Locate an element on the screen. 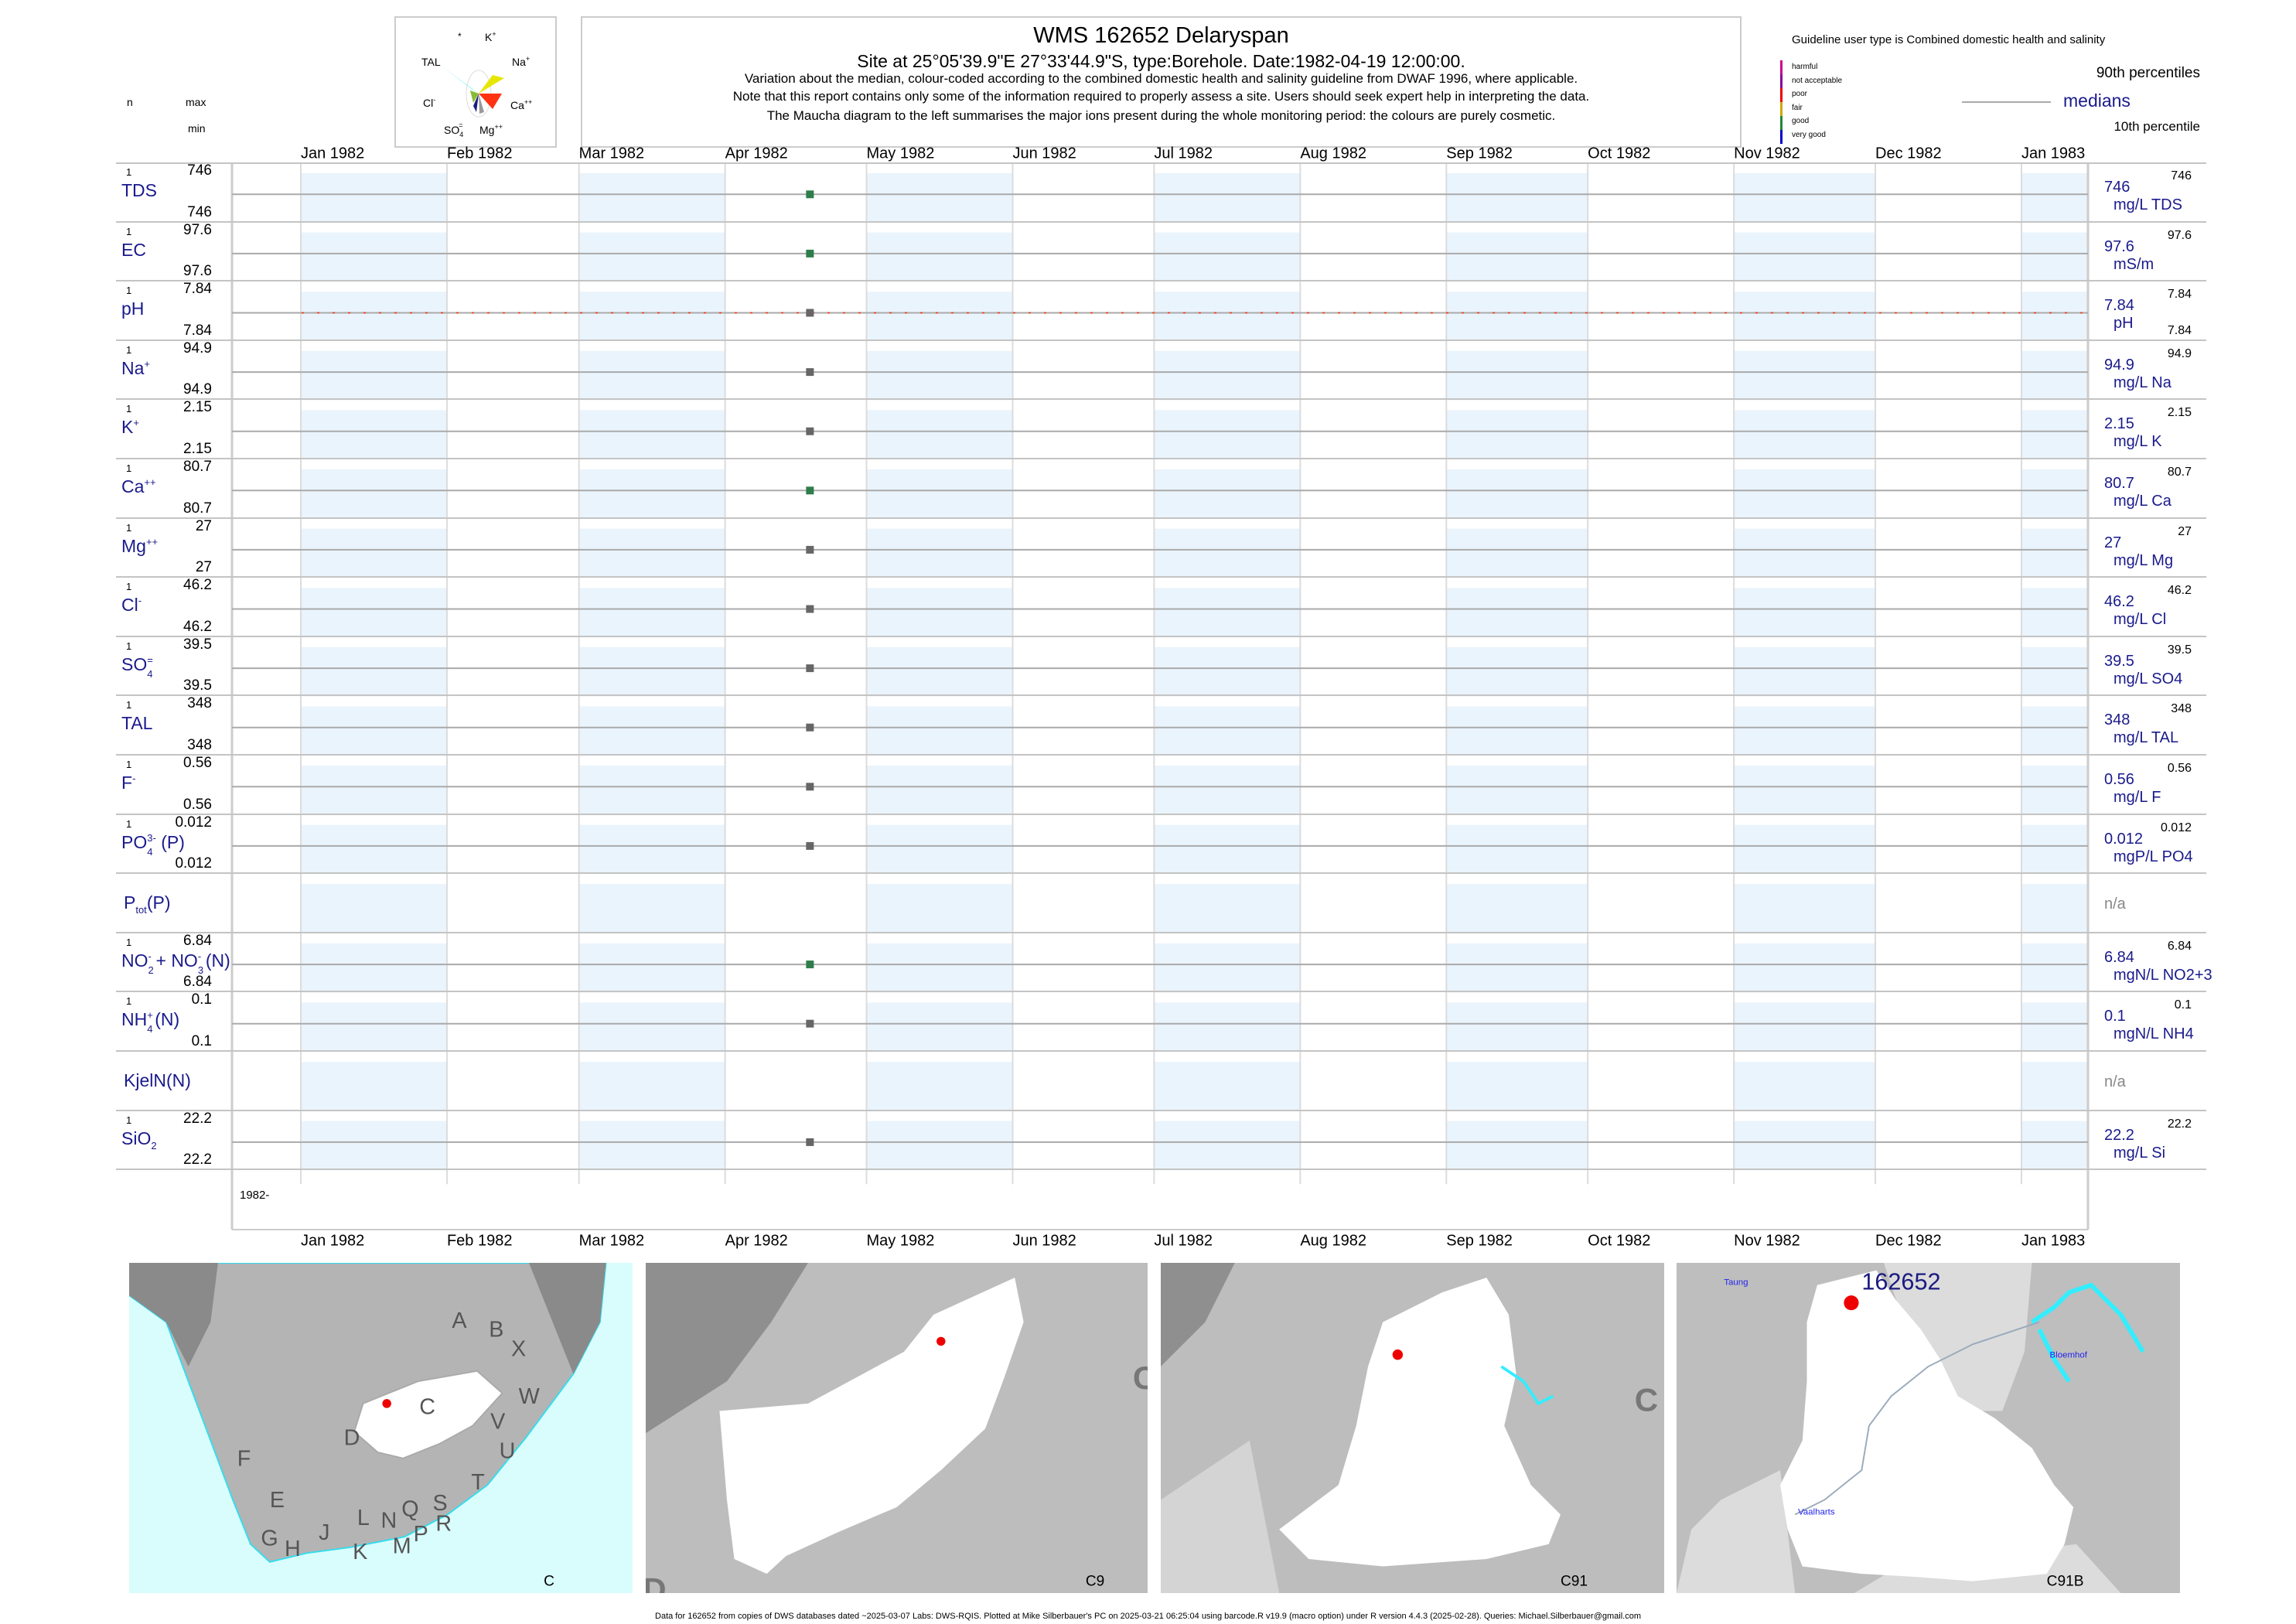 This screenshot has width=2296, height=1624. max-value: 746 is located at coordinates (199, 170).